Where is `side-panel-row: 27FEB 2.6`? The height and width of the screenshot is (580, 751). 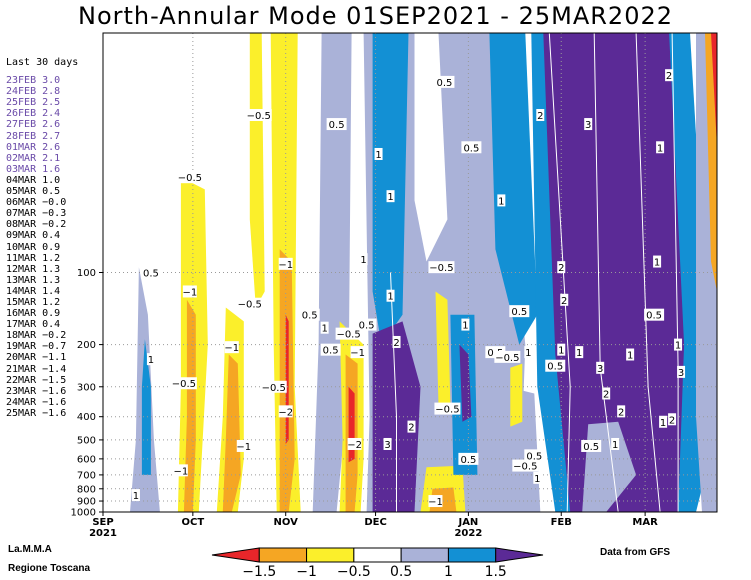 side-panel-row: 27FEB 2.6 is located at coordinates (56, 124).